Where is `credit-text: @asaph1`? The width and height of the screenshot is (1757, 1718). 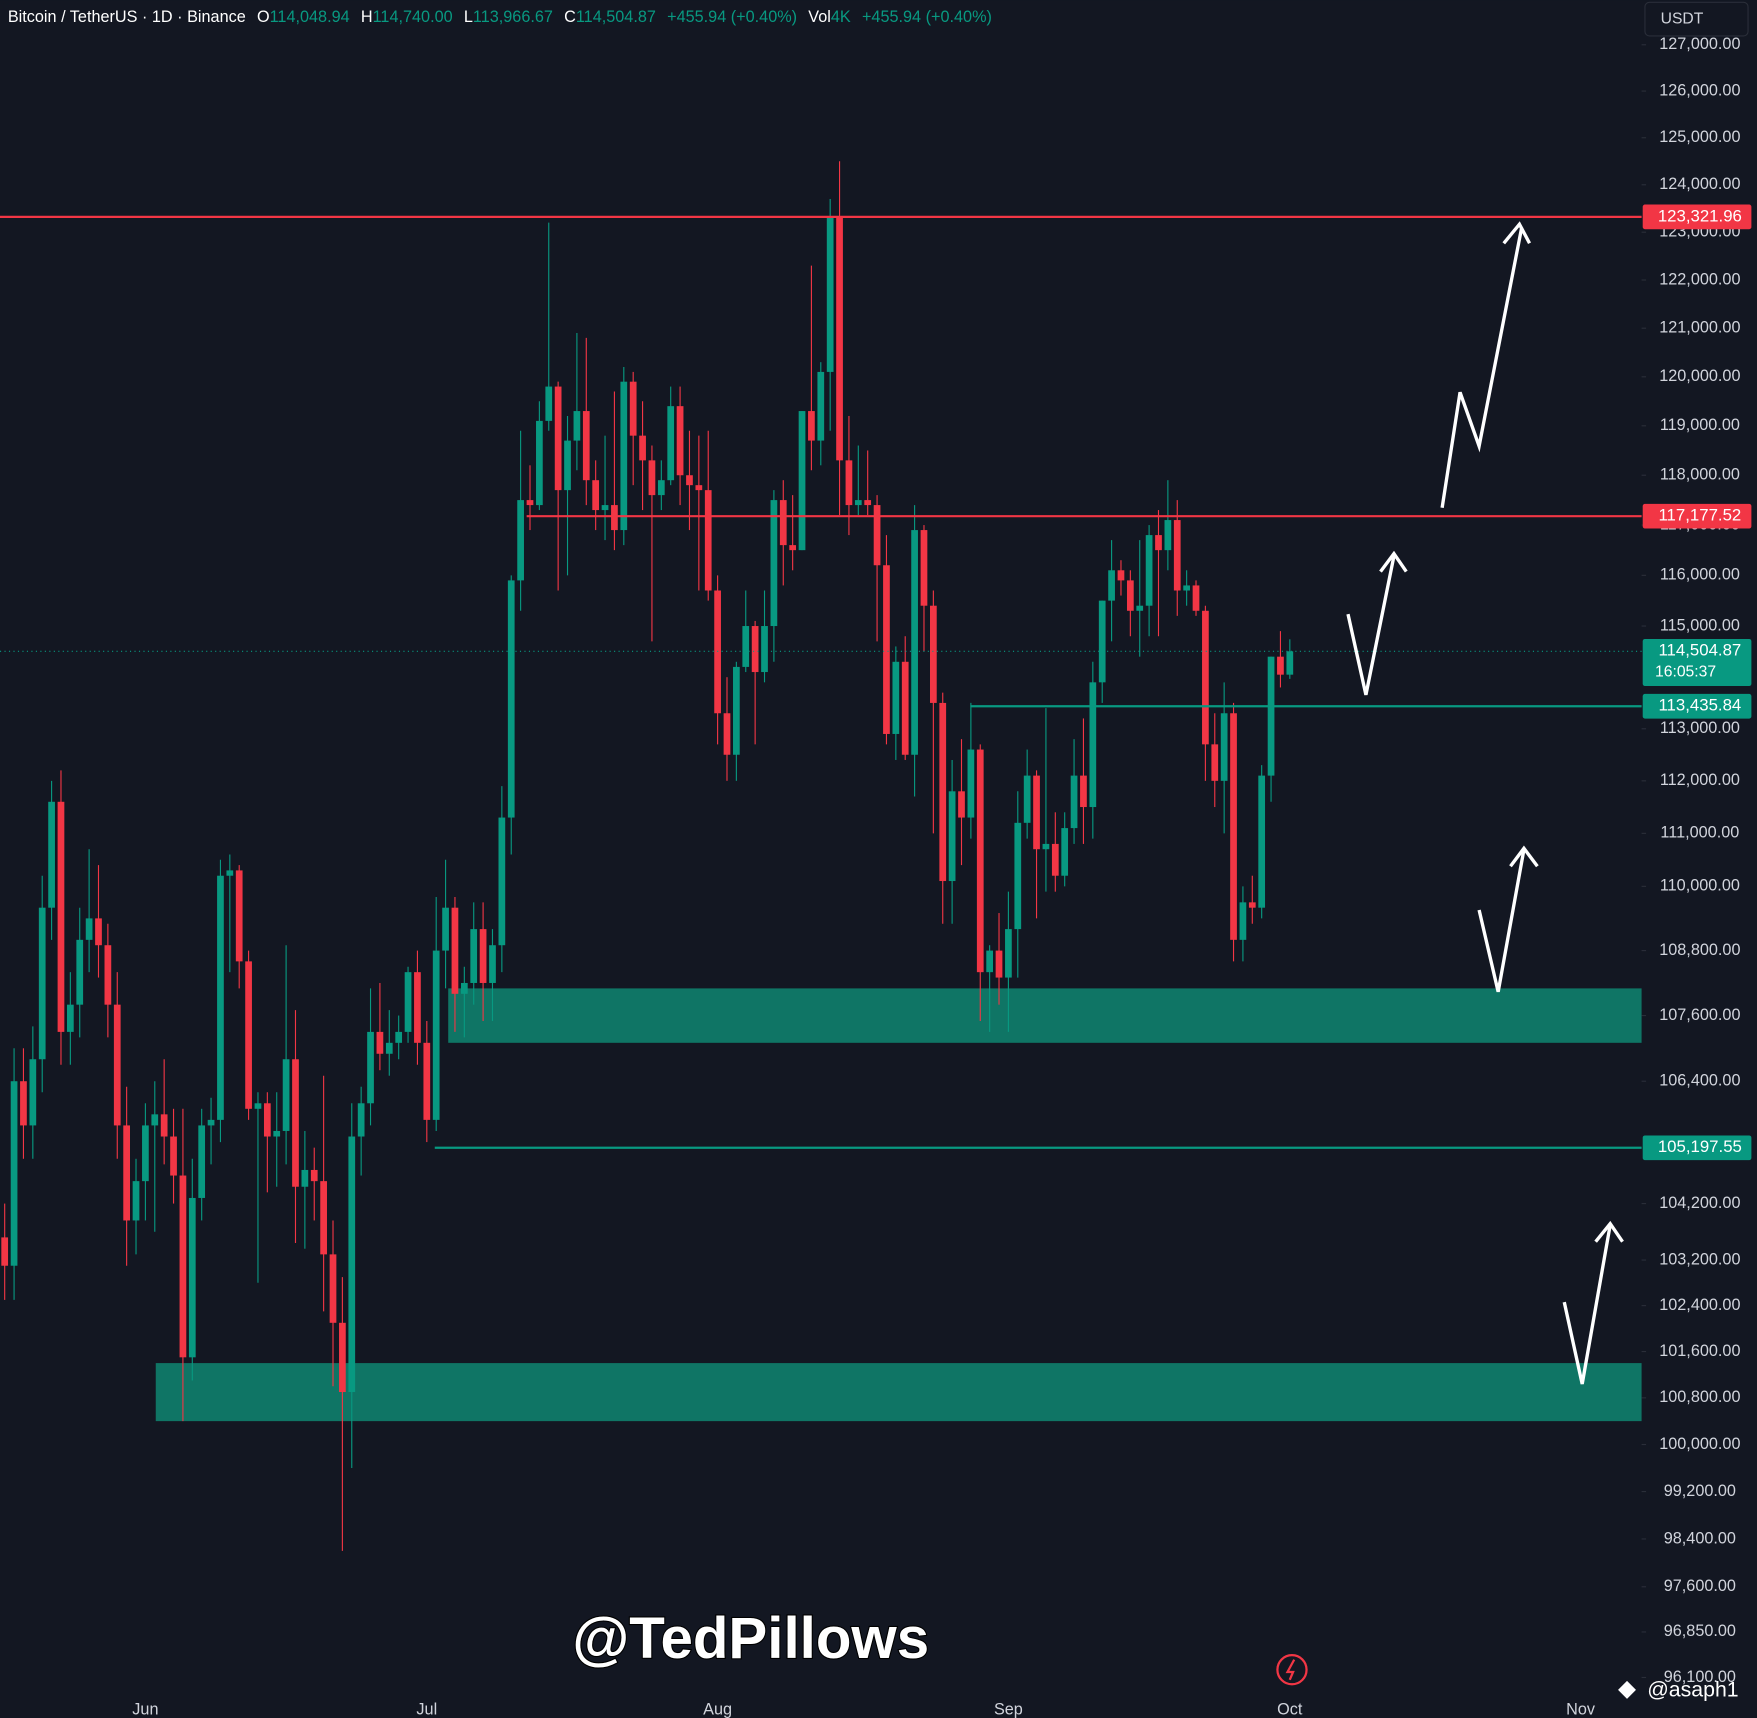
credit-text: @asaph1 is located at coordinates (1692, 1690).